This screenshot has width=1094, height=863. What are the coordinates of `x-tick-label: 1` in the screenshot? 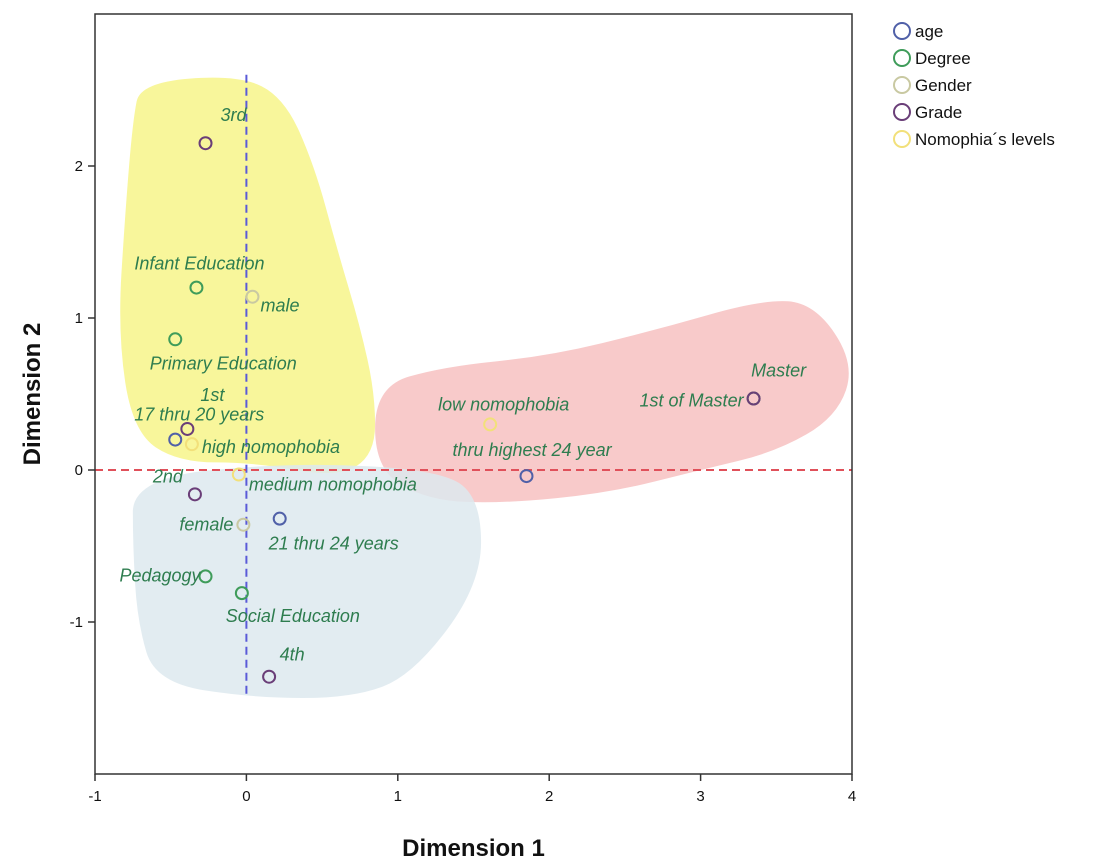 It's located at (398, 796).